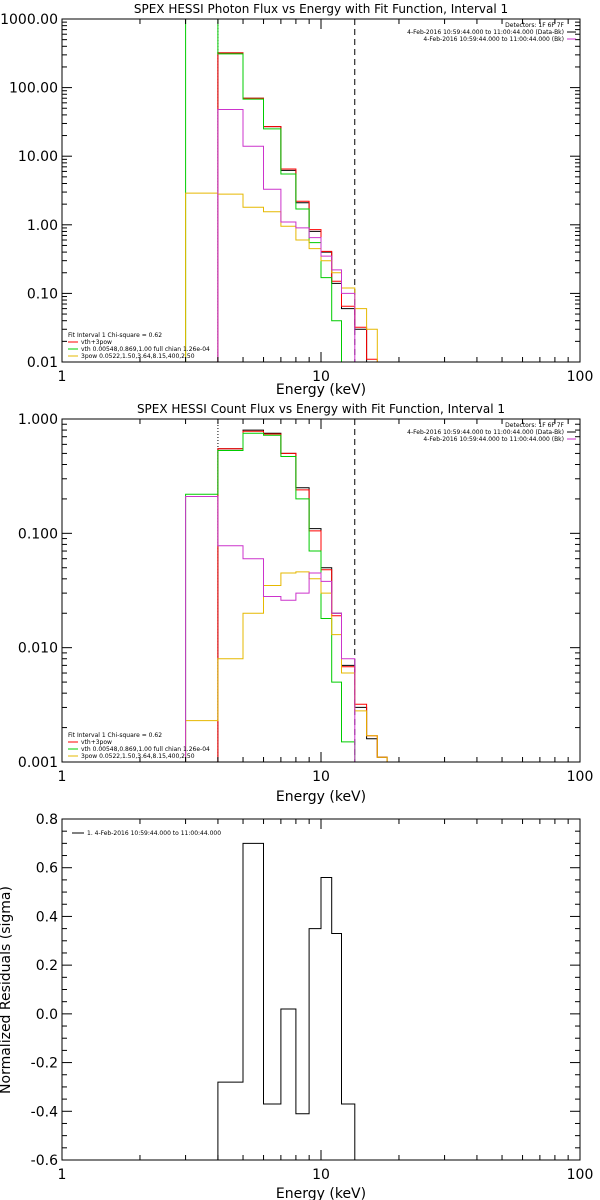 This screenshot has width=600, height=1200. Describe the element at coordinates (44, 1161) in the screenshot. I see `y-tick-label: -0.6` at that location.